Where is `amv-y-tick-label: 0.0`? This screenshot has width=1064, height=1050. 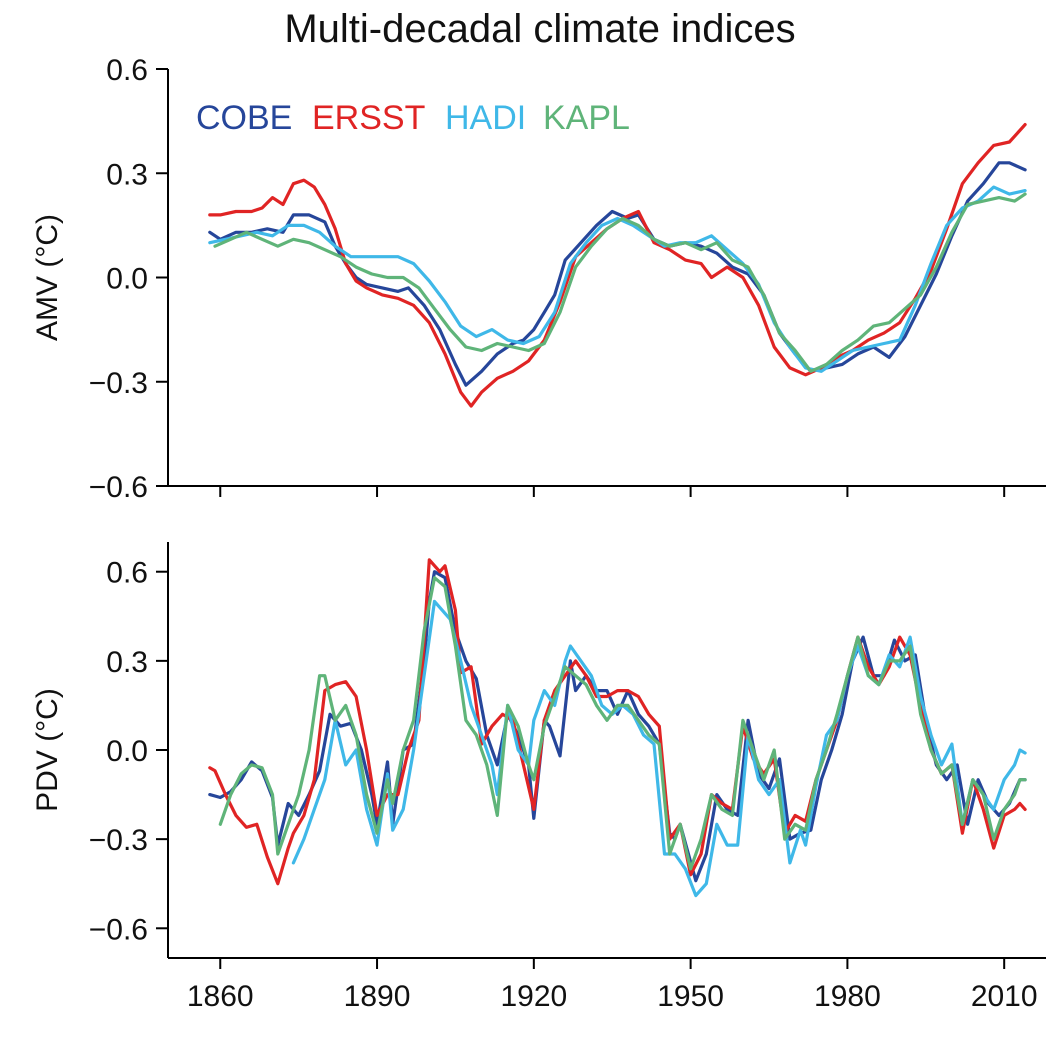
amv-y-tick-label: 0.0 is located at coordinates (127, 279).